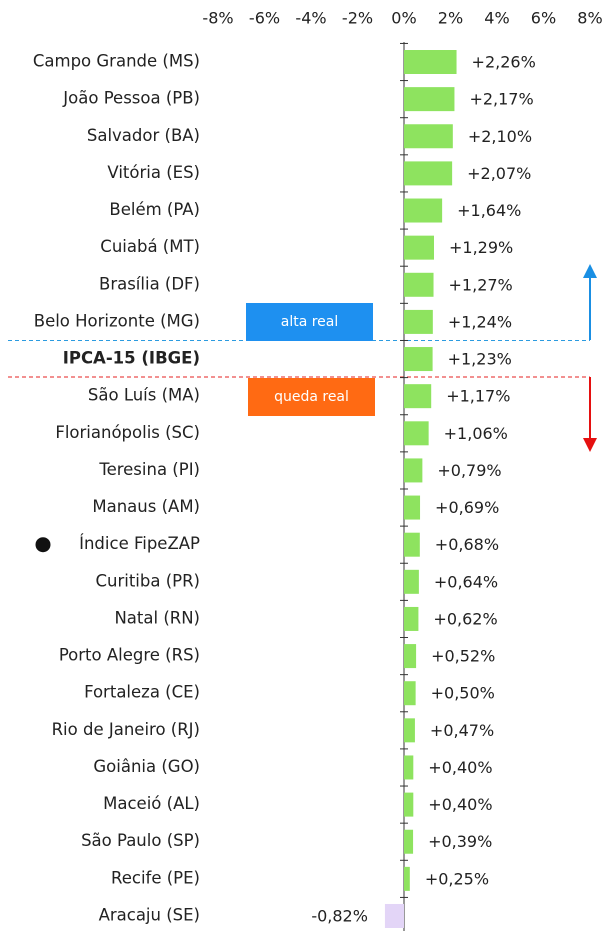 Image resolution: width=608 pixels, height=931 pixels. Describe the element at coordinates (116, 61) in the screenshot. I see `category-label: Campo Grande (MS)` at that location.